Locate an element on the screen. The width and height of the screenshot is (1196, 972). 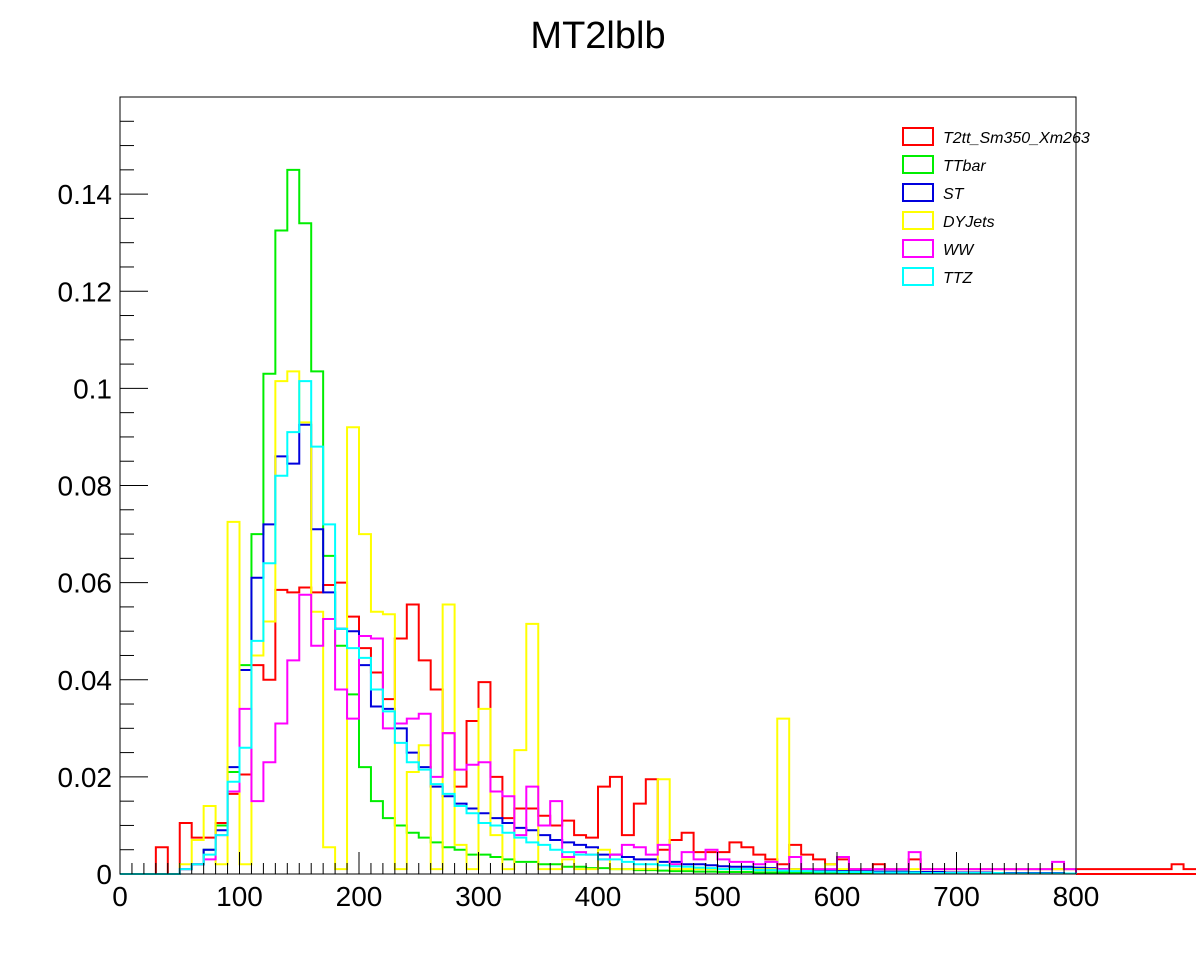
legend-label-5: TTZ is located at coordinates (958, 278).